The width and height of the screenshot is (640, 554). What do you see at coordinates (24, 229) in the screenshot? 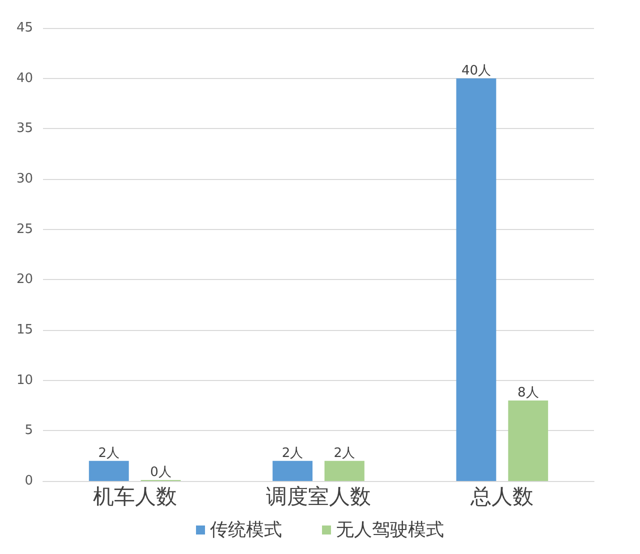
I see `y-tick-label: 25` at bounding box center [24, 229].